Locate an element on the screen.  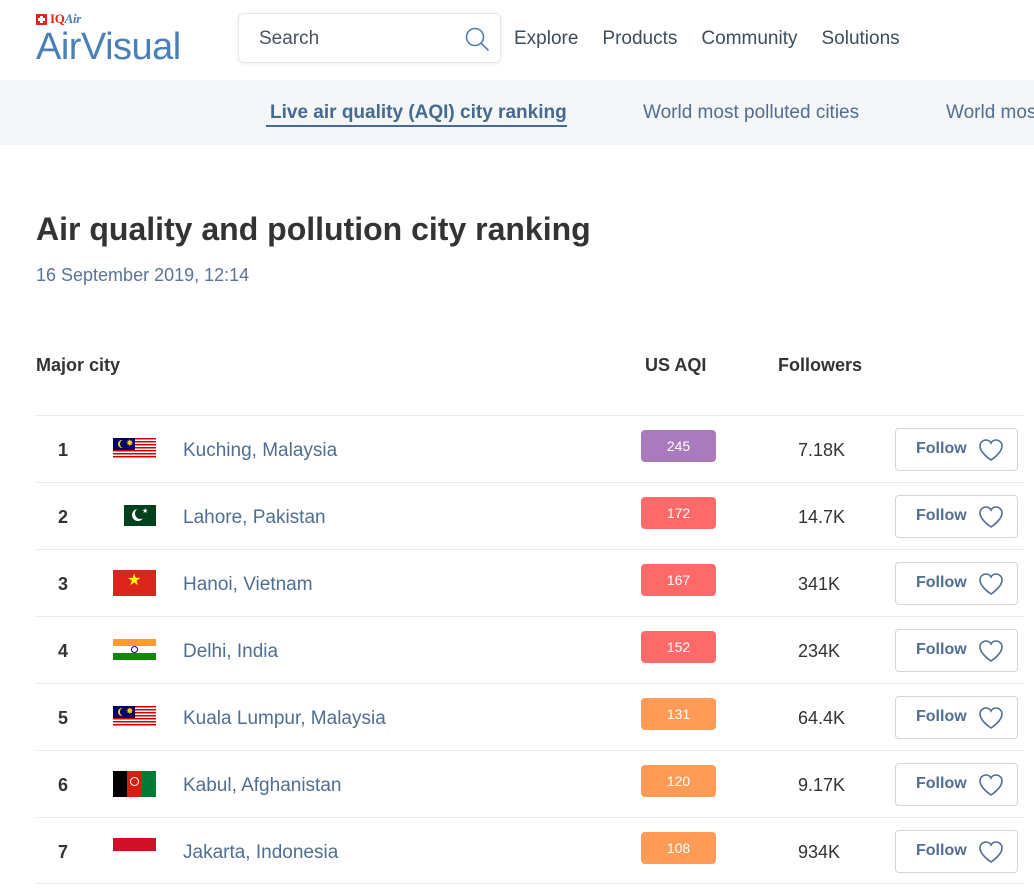
indonesia-flag-icon is located at coordinates (134, 851).